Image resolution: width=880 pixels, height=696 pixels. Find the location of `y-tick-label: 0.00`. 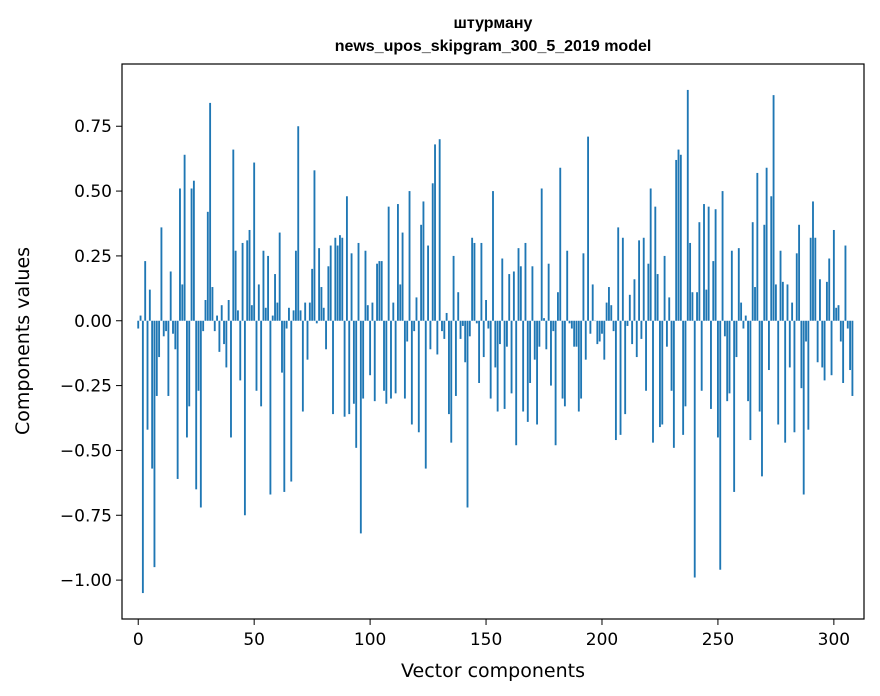

y-tick-label: 0.00 is located at coordinates (93, 322).